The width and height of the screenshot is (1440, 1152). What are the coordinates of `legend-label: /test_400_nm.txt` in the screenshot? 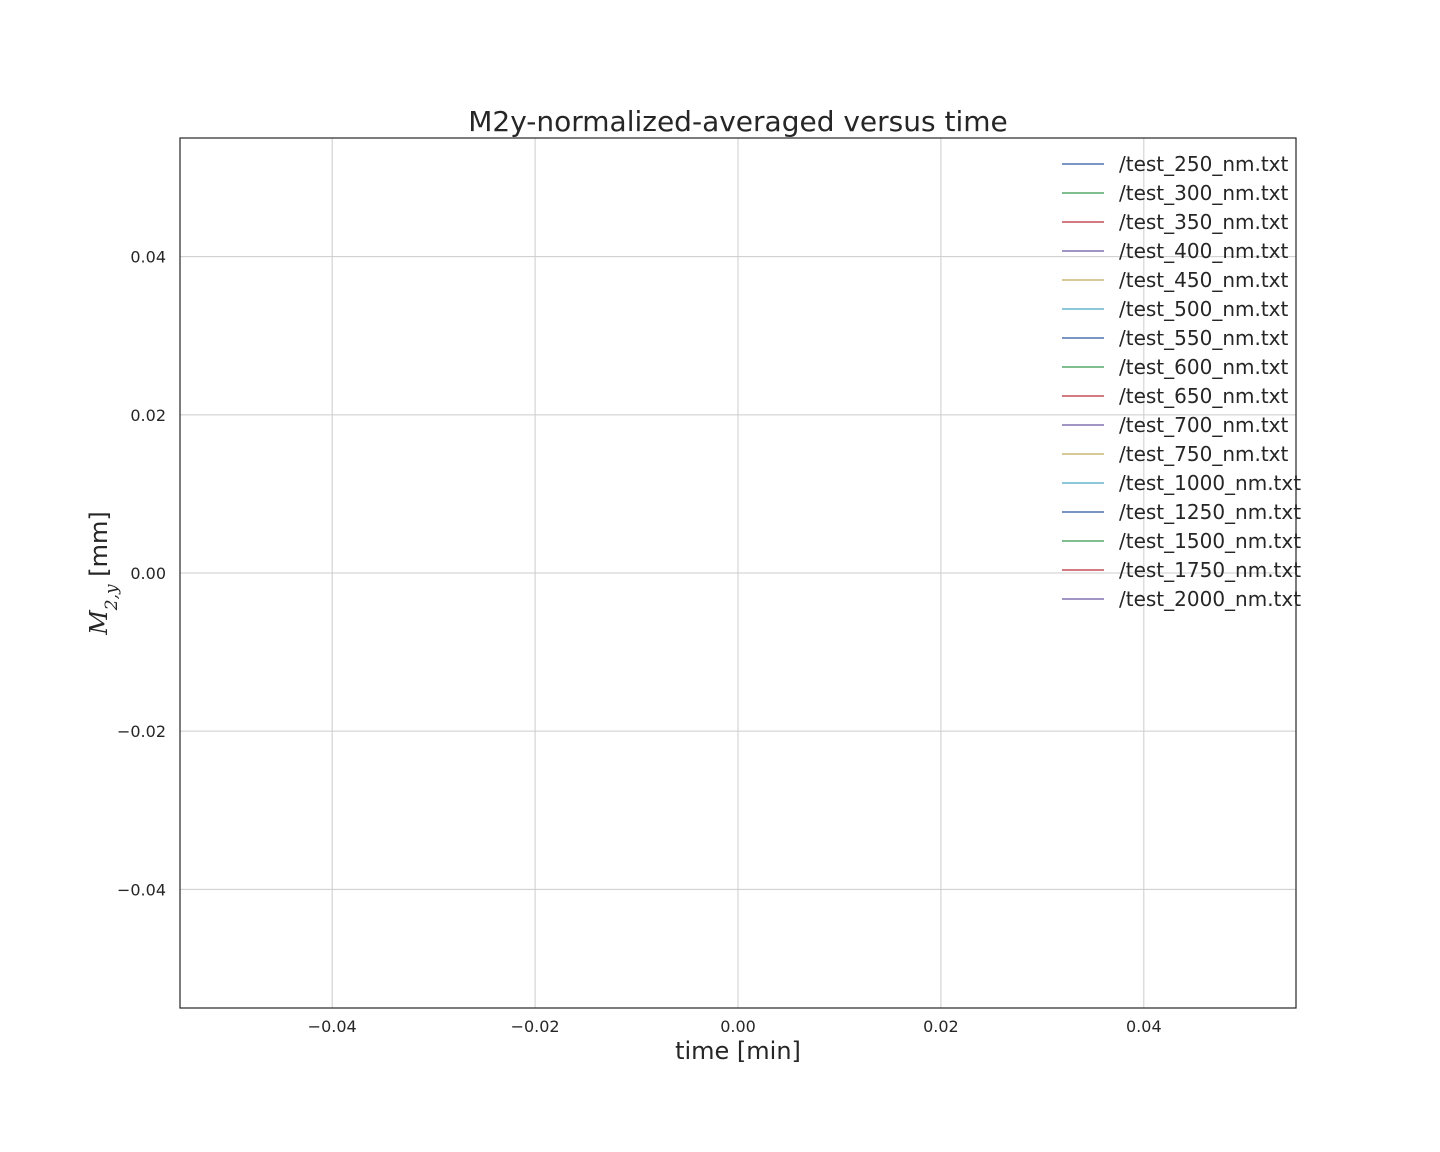 It's located at (1204, 251).